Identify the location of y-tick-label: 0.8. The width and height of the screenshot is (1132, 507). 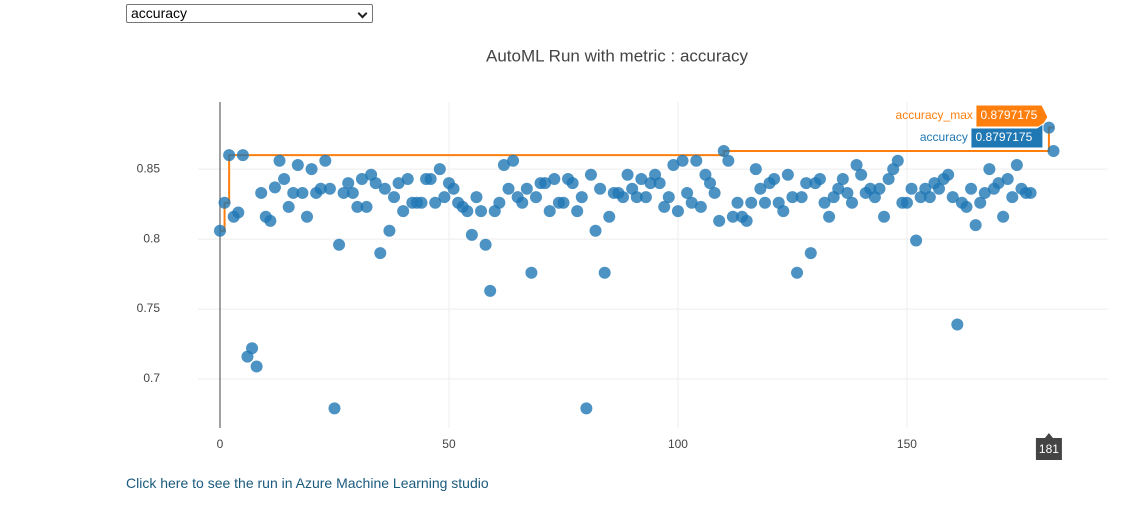
(151, 238).